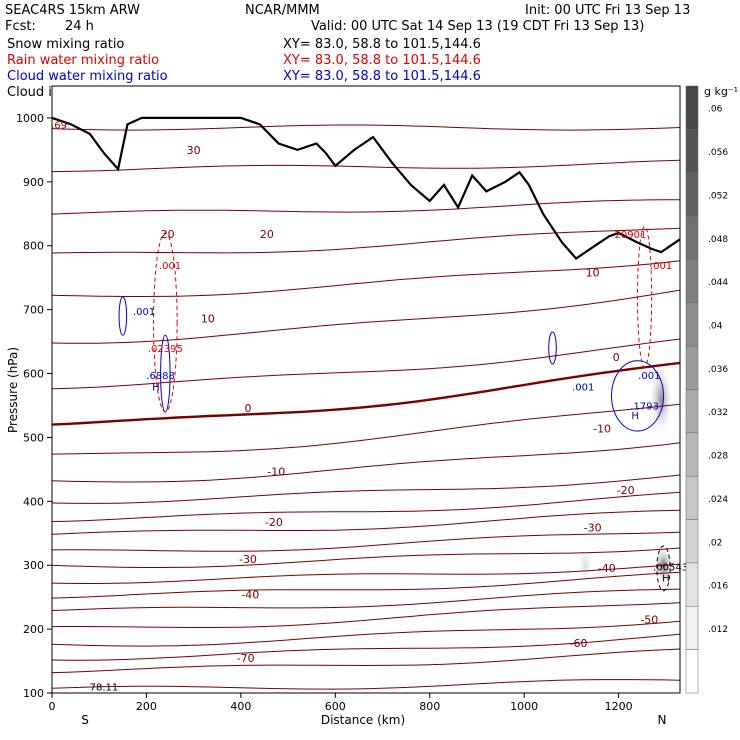  Describe the element at coordinates (194, 150) in the screenshot. I see `isotherm-label: 30` at that location.